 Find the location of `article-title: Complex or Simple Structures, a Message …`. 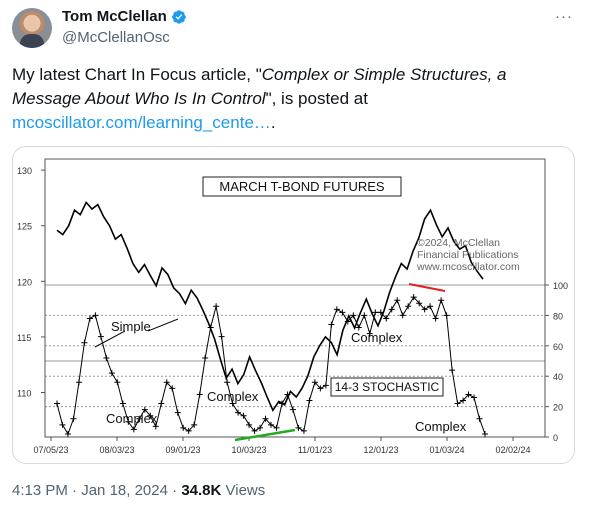

article-title: Complex or Simple Structures, a Message … is located at coordinates (259, 86).